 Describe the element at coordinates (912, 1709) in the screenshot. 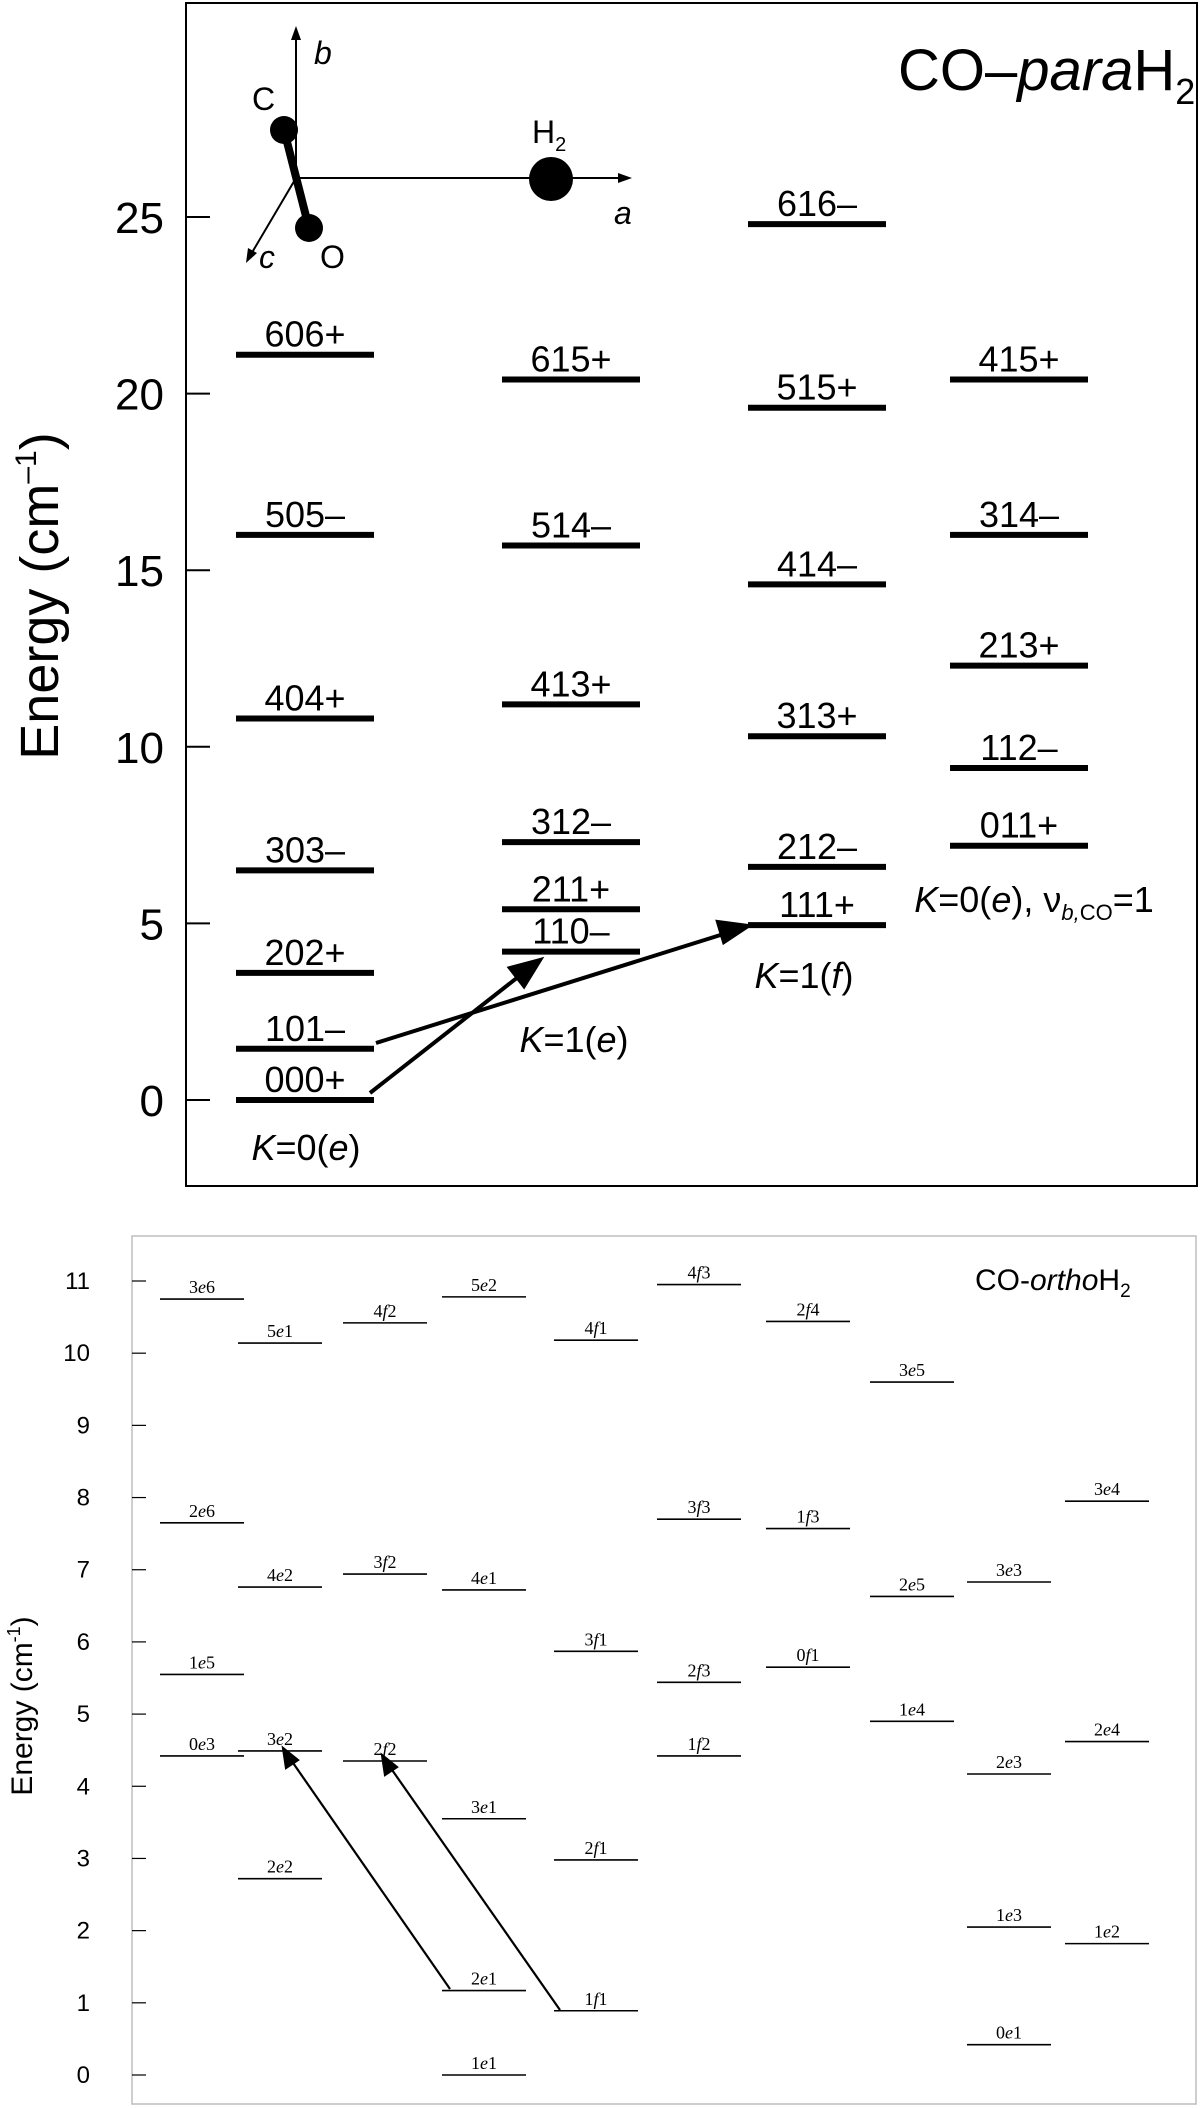

I see `ortho-level-label: 1e4` at that location.